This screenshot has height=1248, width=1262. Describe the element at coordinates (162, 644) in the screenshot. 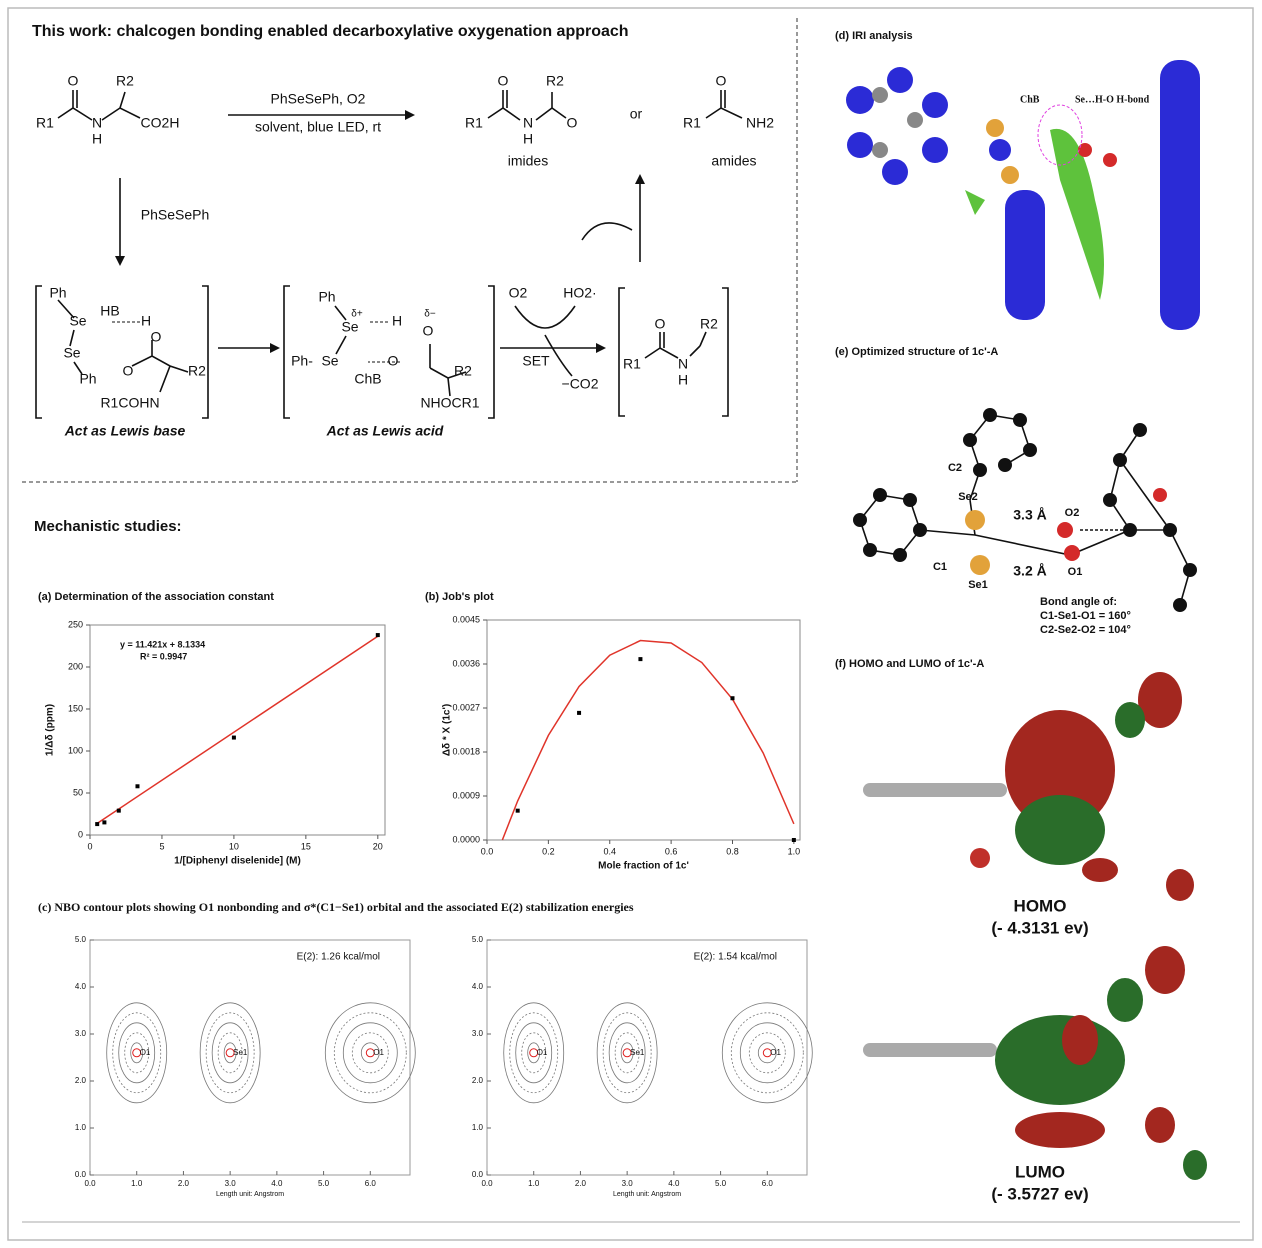

I see `annotation: y = 11.421x + 8.1334` at that location.